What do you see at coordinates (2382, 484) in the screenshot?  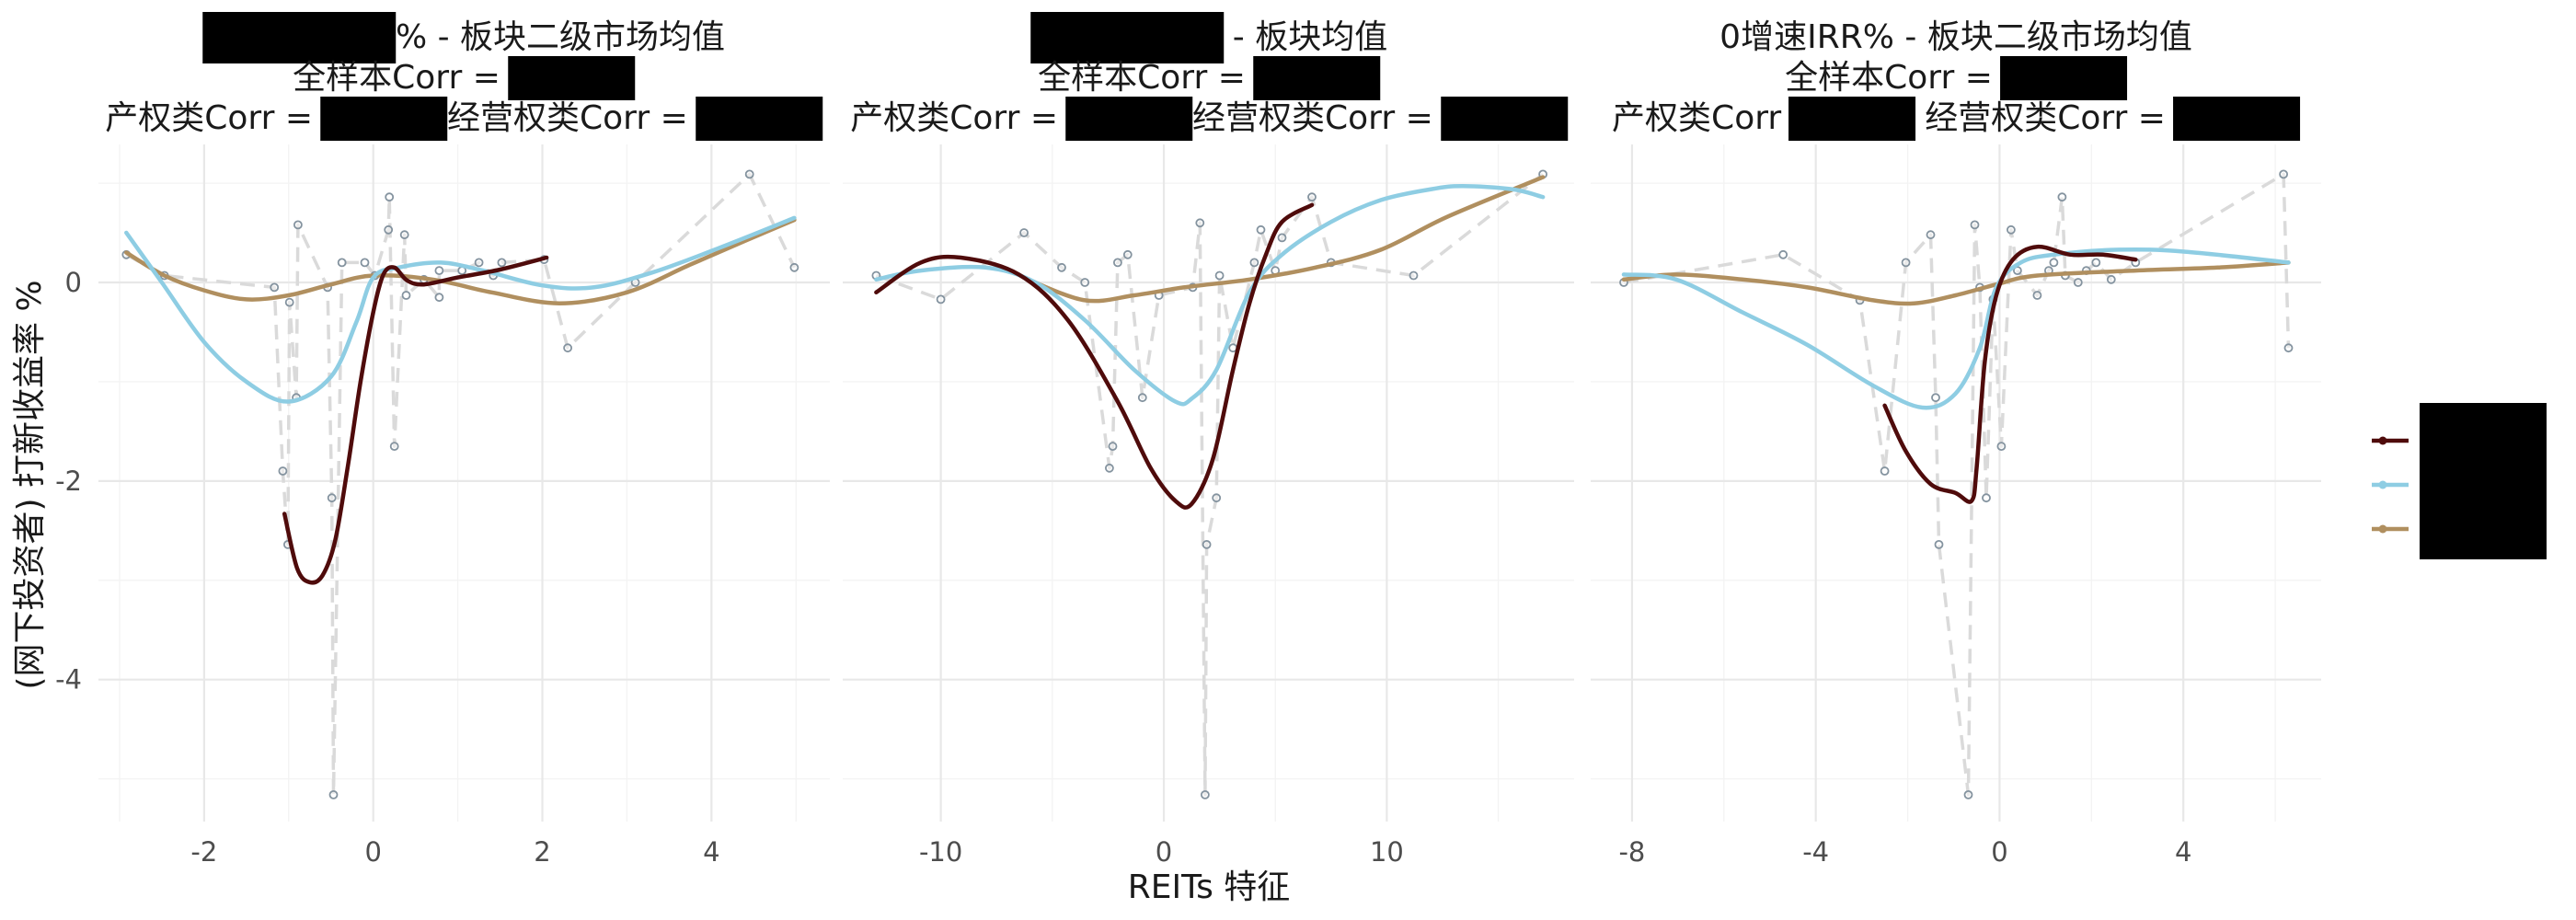 I see `legend-key-2-point` at bounding box center [2382, 484].